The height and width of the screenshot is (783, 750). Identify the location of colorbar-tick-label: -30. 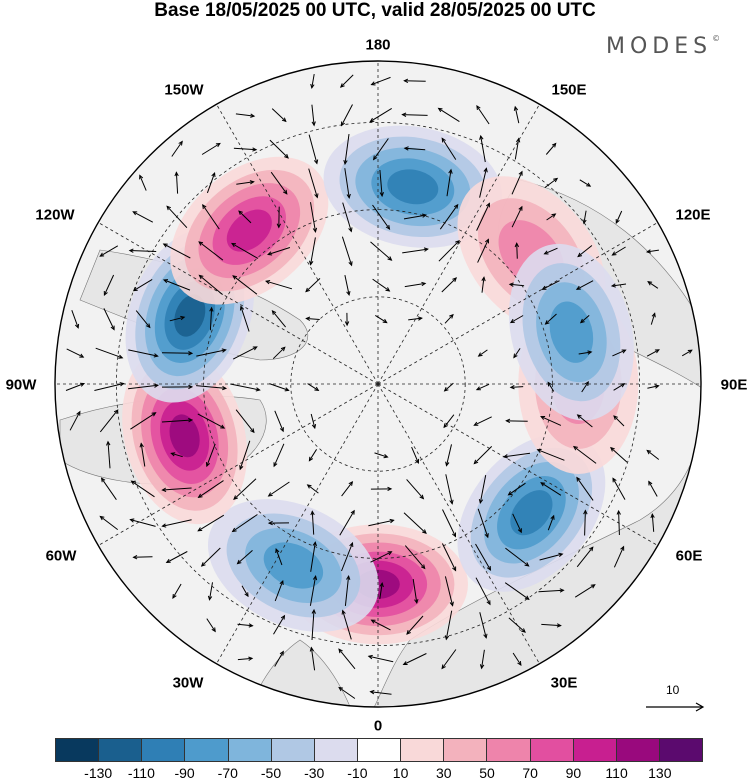
(314, 773).